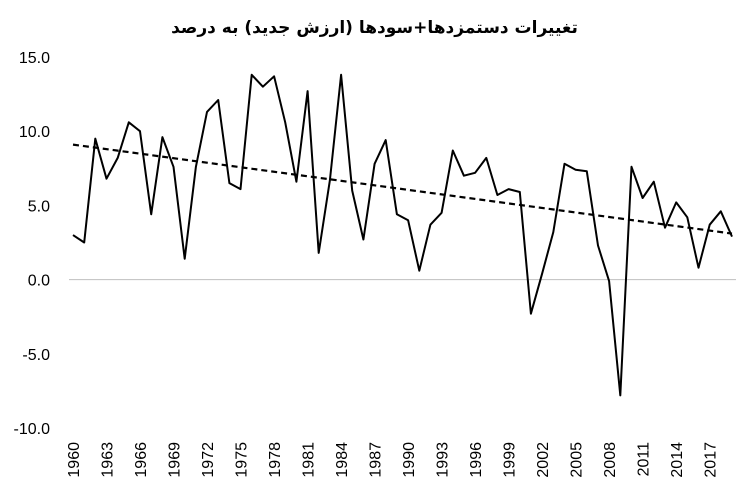 The height and width of the screenshot is (490, 749). I want to click on x-tick-label: 1999, so click(510, 460).